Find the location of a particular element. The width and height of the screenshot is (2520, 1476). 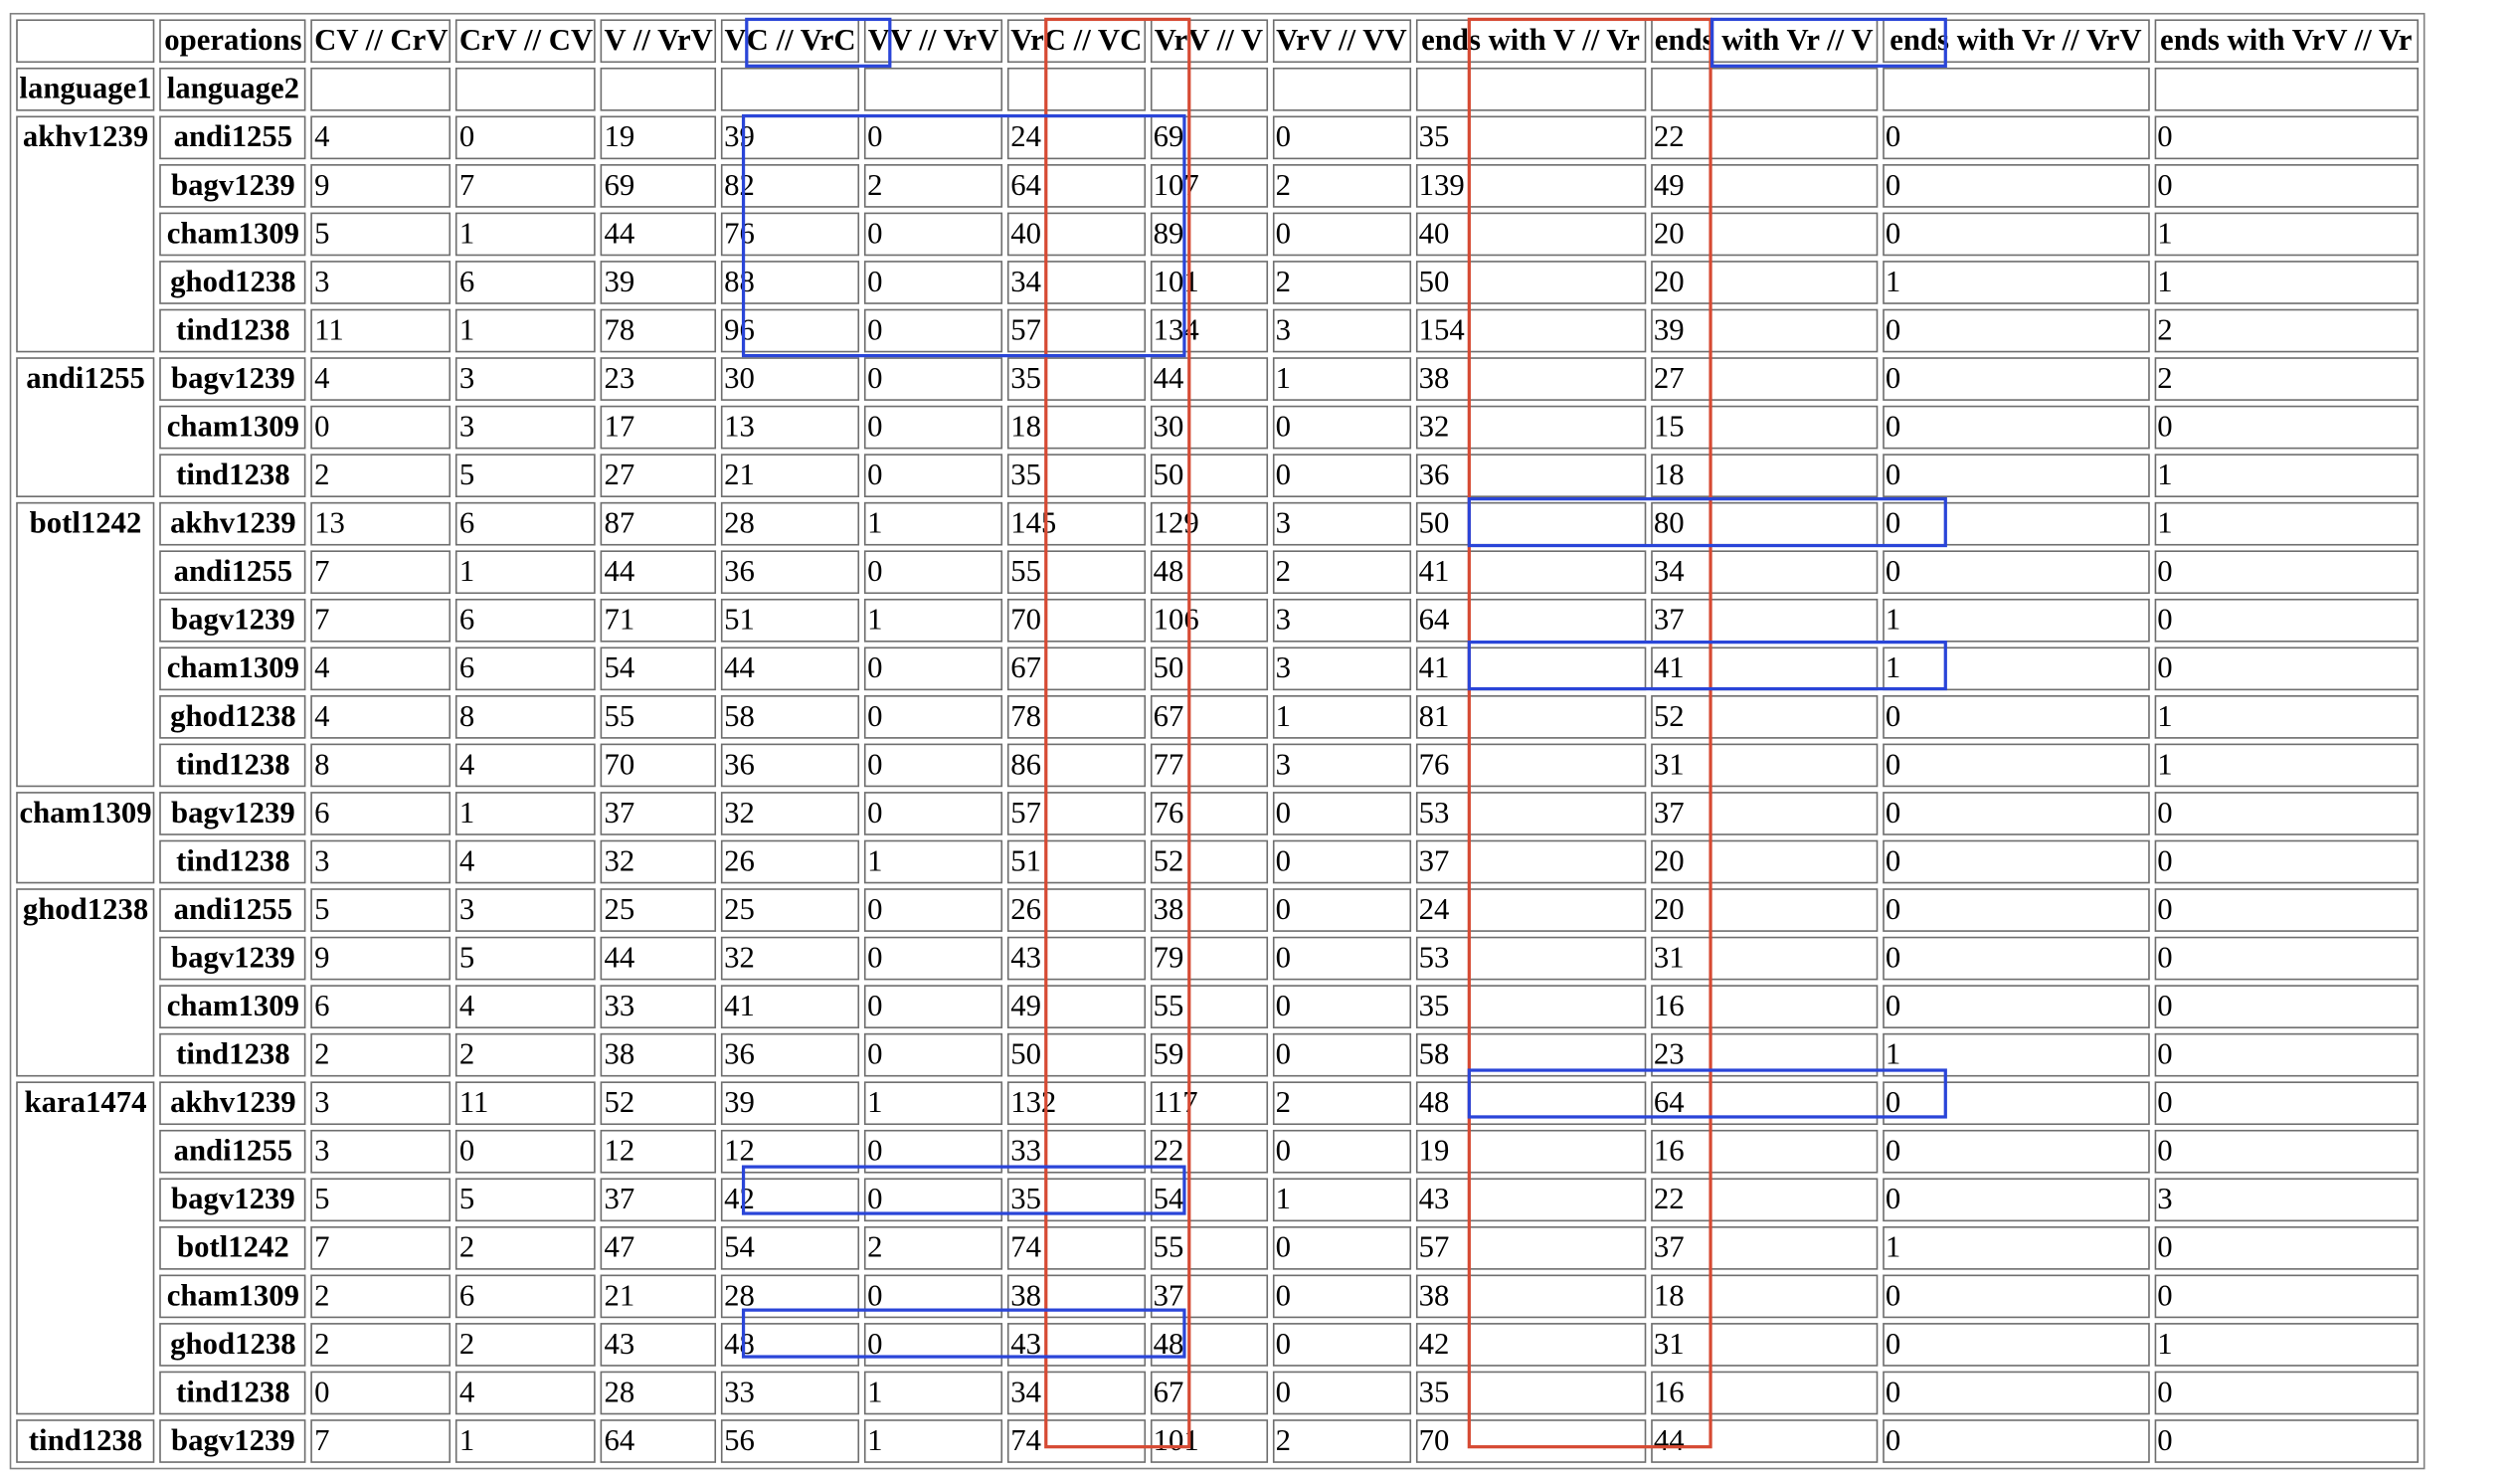

value-cell: 31 is located at coordinates (1764, 765).